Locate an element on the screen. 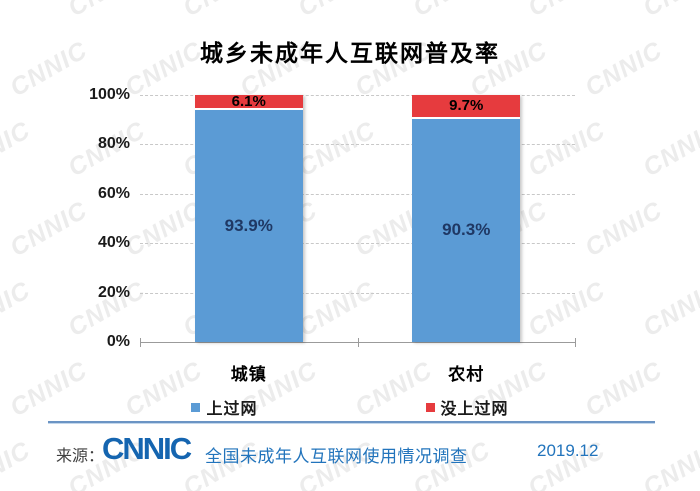 This screenshot has width=700, height=491. category-label-农村: 农村 is located at coordinates (466, 374).